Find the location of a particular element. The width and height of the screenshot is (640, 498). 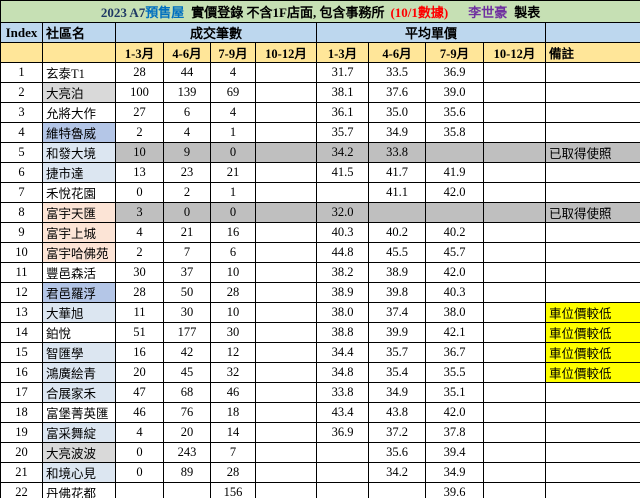

deal-count-cell-q1: 28 is located at coordinates (139, 292).